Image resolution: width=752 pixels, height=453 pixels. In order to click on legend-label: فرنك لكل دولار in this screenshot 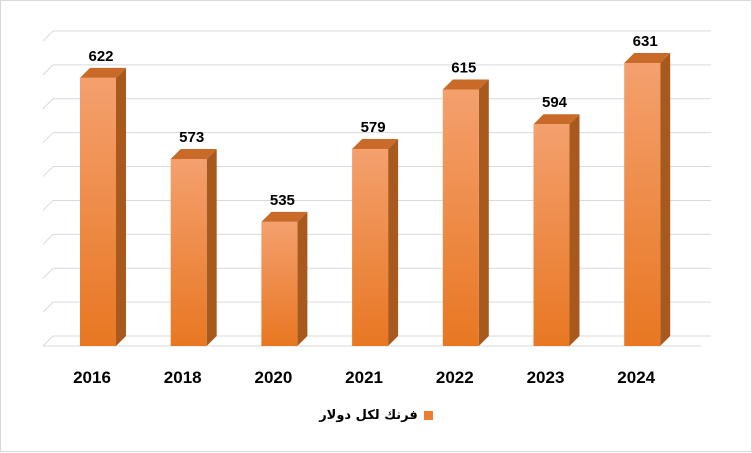, I will do `click(368, 415)`.